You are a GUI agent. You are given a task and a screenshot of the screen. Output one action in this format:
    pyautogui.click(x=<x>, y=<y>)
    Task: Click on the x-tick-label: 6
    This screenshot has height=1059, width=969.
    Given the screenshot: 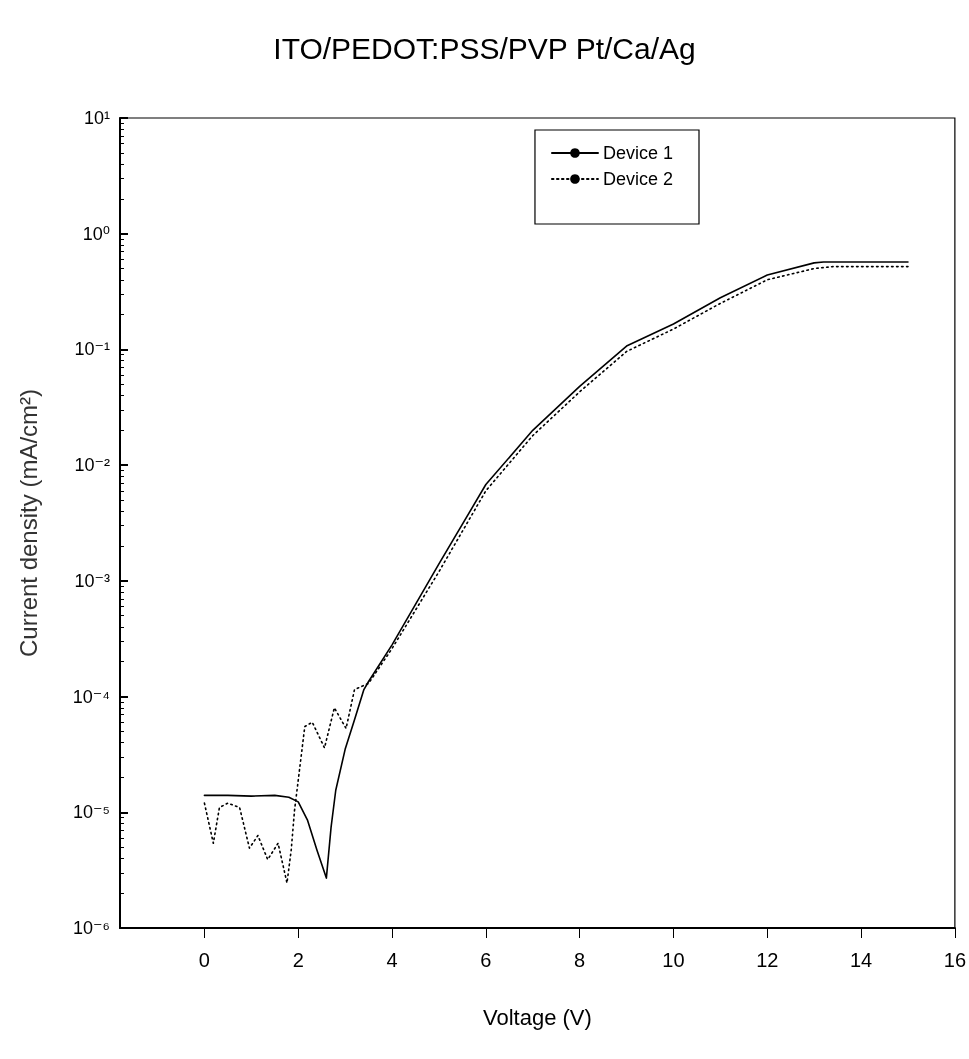 What is the action you would take?
    pyautogui.click(x=486, y=960)
    